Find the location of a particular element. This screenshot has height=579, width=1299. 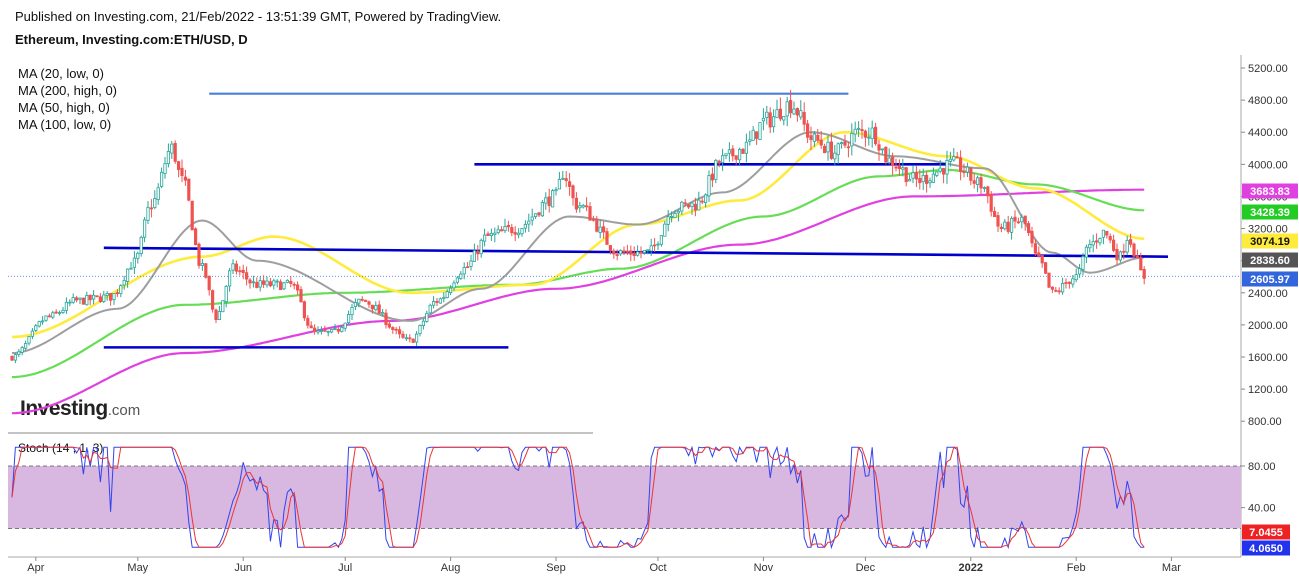

horizontal-line is located at coordinates (636, 252).